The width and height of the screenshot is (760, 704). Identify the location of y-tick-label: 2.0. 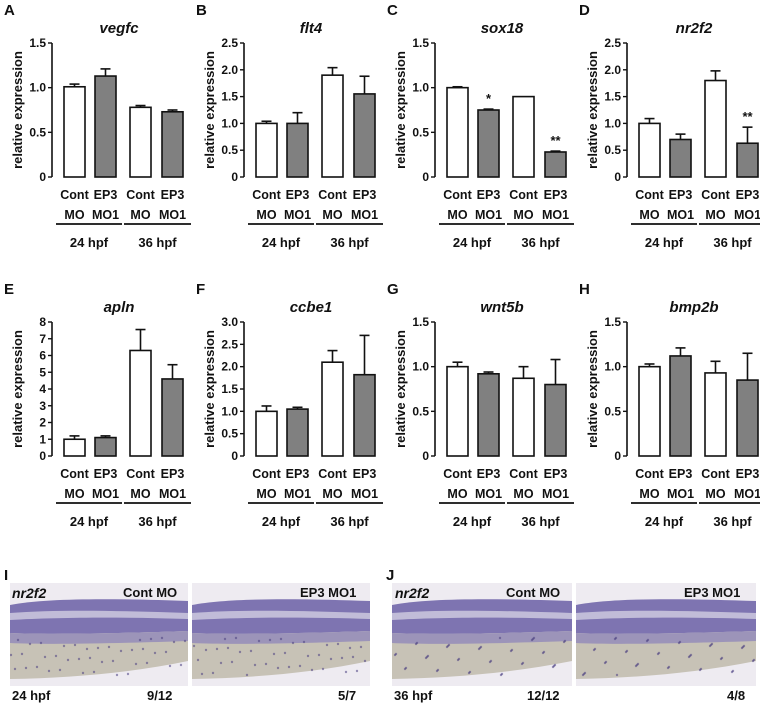
(612, 70).